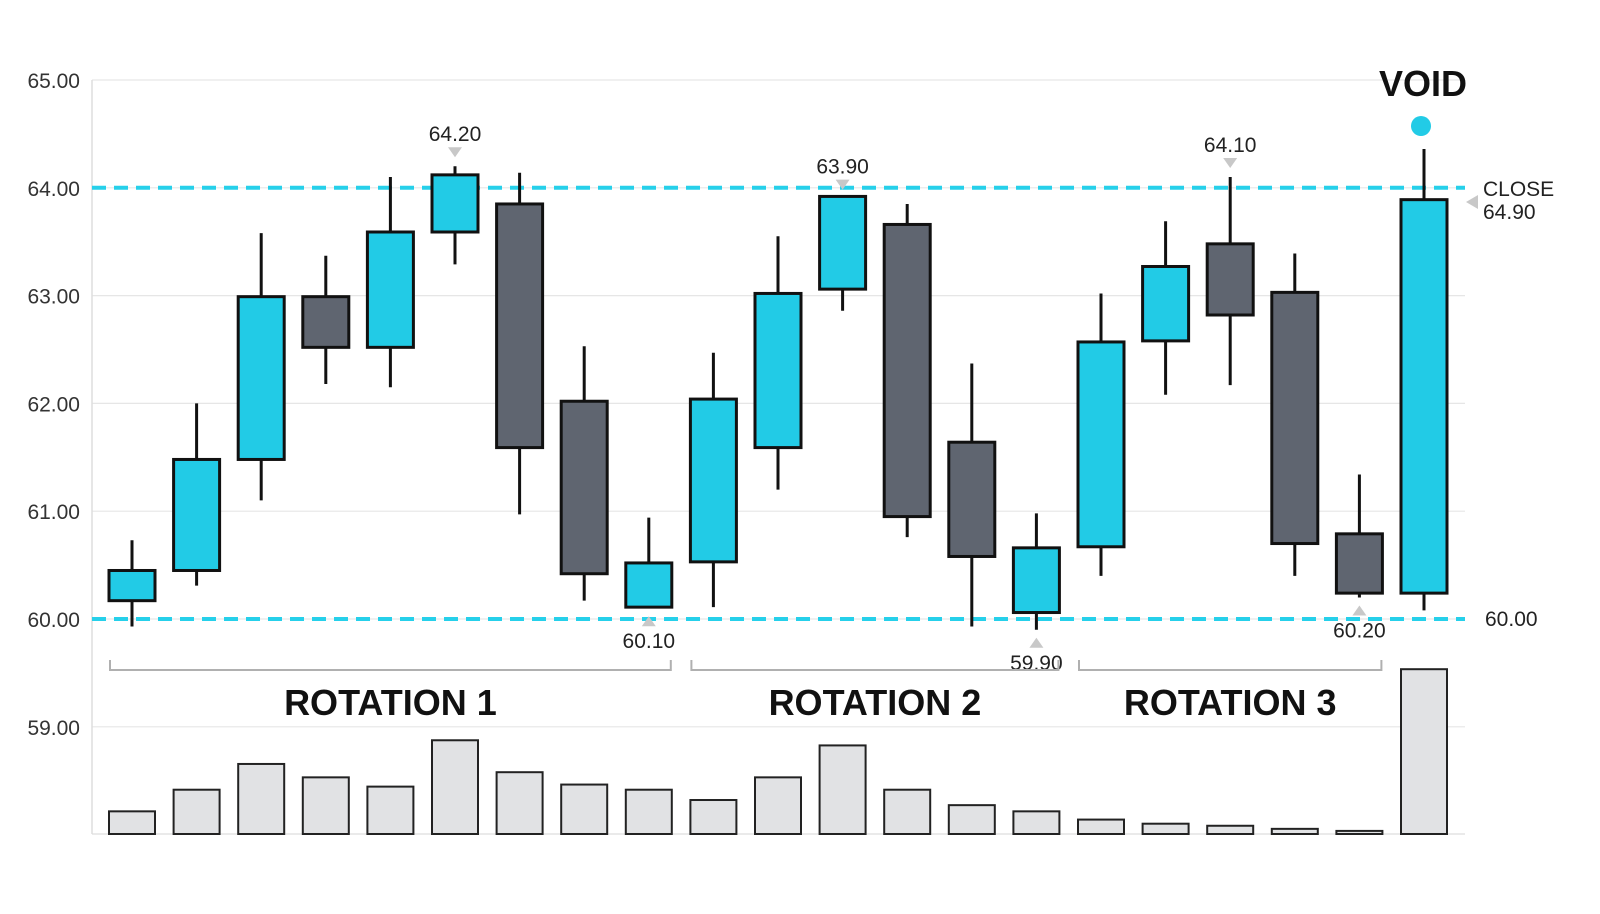  Describe the element at coordinates (390, 702) in the screenshot. I see `rotation-label: ROTATION 1` at that location.